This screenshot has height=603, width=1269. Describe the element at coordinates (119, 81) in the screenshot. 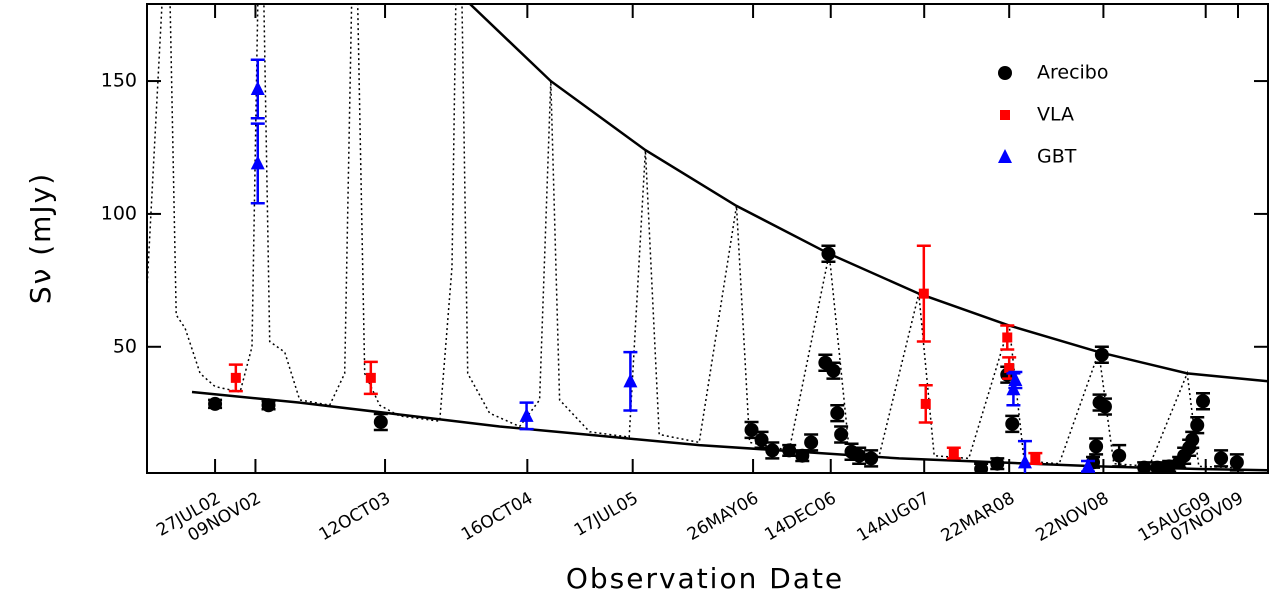

I see `y-tick-label: 150` at that location.